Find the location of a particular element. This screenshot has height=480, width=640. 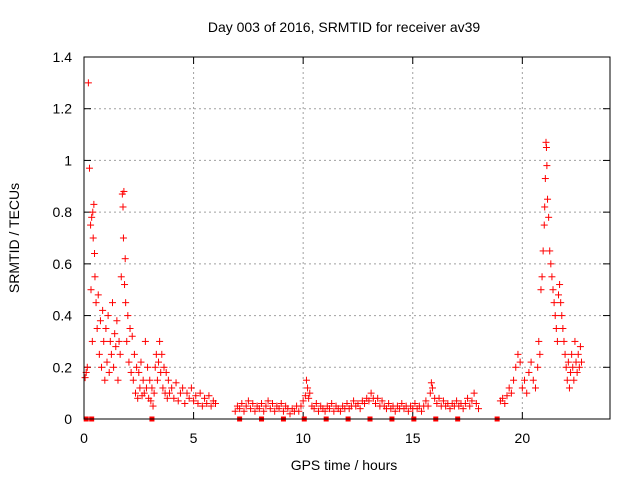

y-tick-label: 0.2 is located at coordinates (63, 367).